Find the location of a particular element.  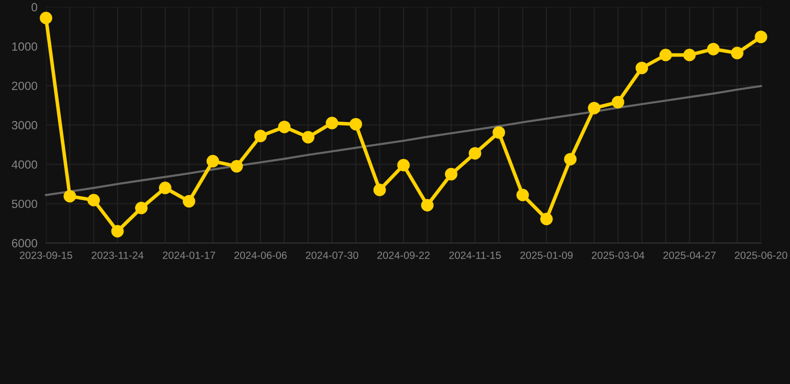

x-tick-label: 2024-11-15 is located at coordinates (475, 255).